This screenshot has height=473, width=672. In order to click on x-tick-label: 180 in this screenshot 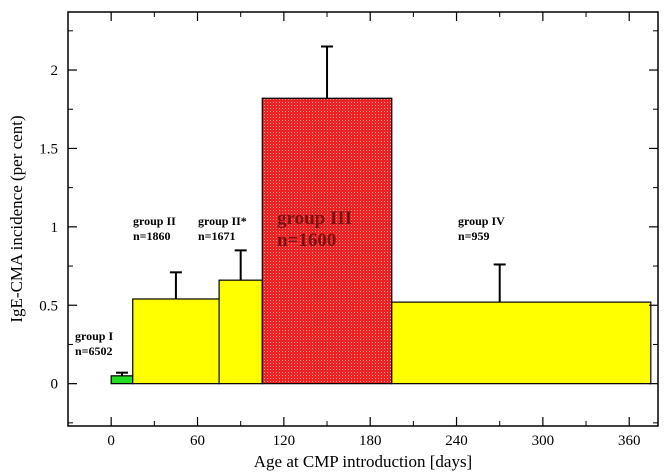, I will do `click(370, 441)`.